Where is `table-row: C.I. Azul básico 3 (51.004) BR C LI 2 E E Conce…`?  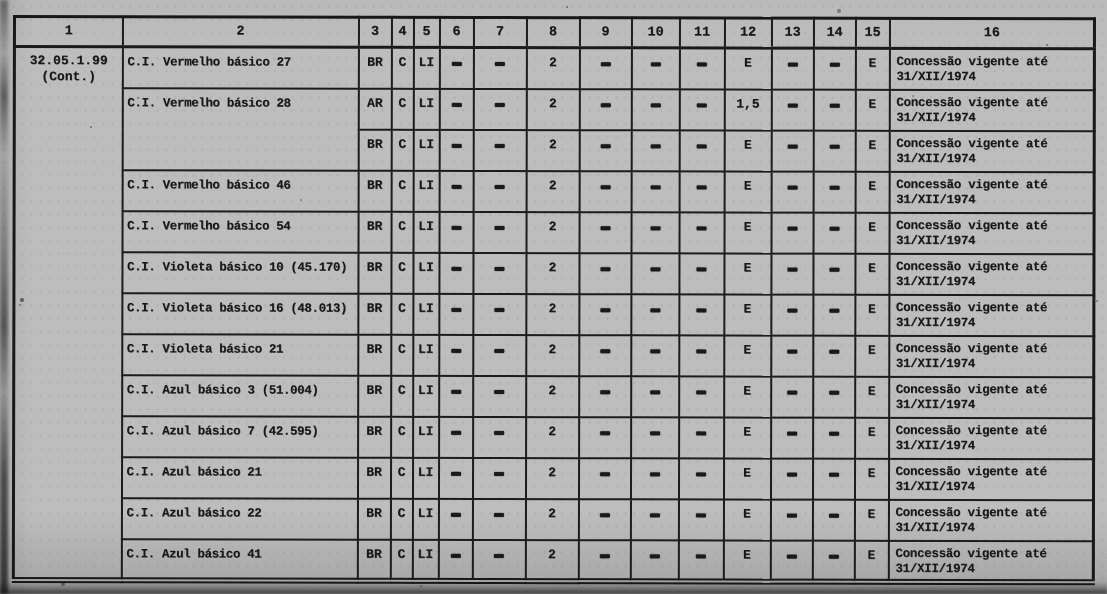 table-row: C.I. Azul básico 3 (51.004) BR C LI 2 E E Conce… is located at coordinates (554, 396).